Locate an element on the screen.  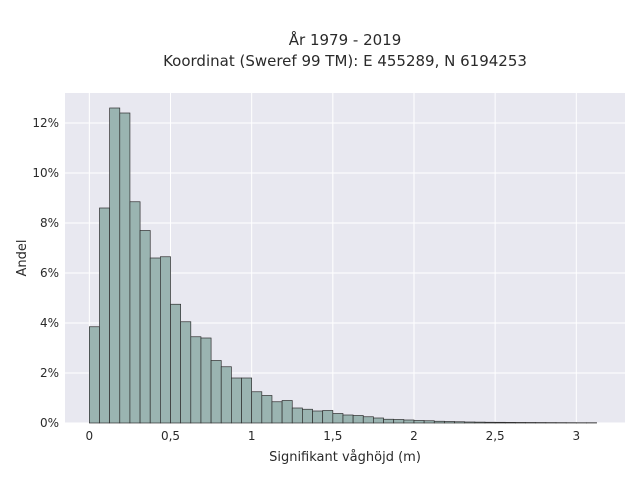
x-tick-label: 3 is located at coordinates (576, 436).